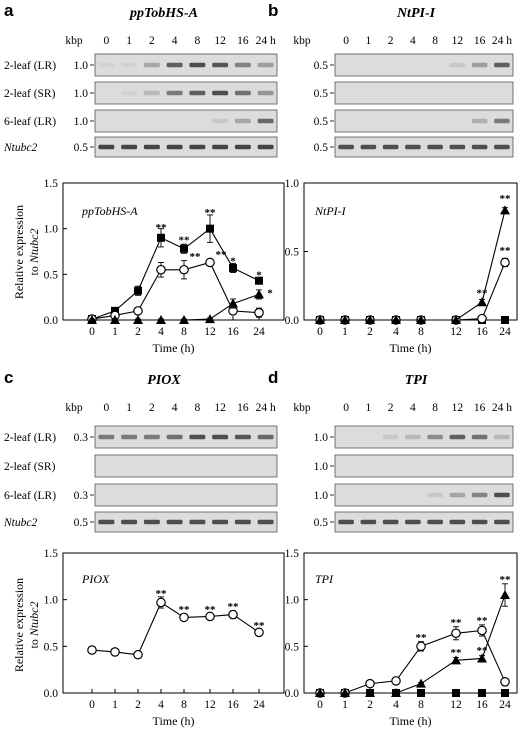  What do you see at coordinates (435, 41) in the screenshot?
I see `lane-label: 8` at bounding box center [435, 41].